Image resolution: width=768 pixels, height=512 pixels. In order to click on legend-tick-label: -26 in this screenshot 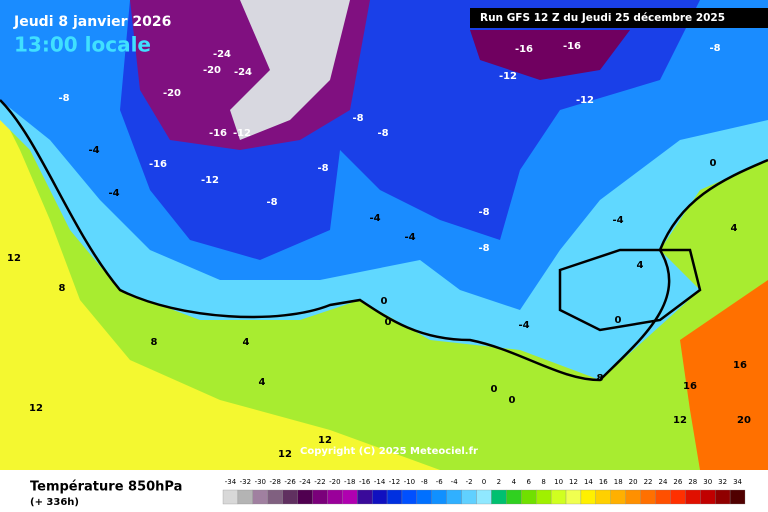, I will do `click(290, 482)`.